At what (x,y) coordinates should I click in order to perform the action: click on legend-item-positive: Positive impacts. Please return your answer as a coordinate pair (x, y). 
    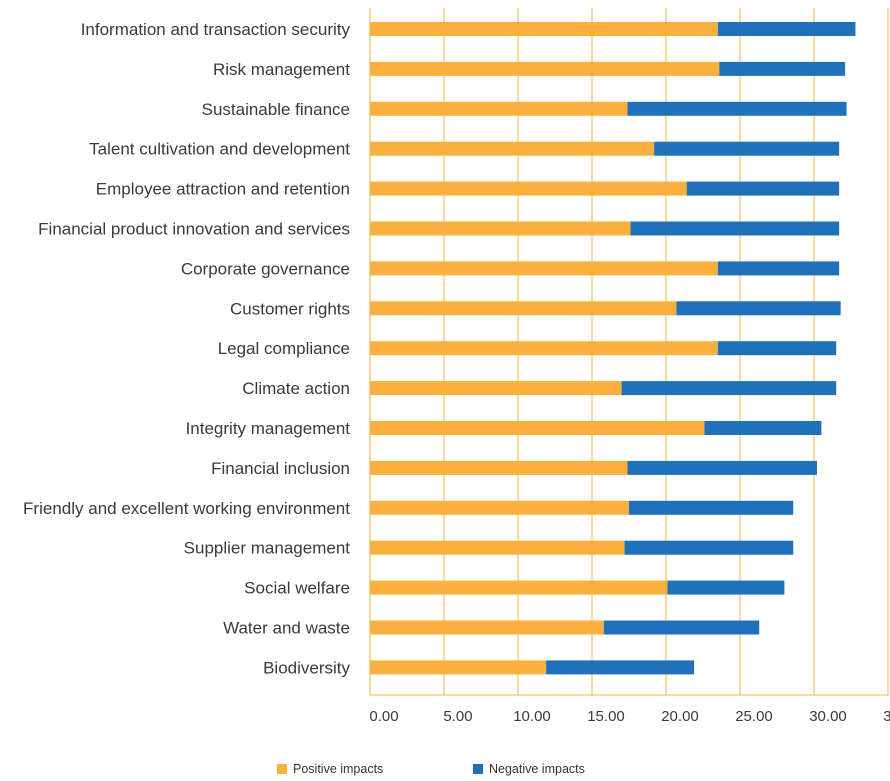
    Looking at the image, I should click on (330, 769).